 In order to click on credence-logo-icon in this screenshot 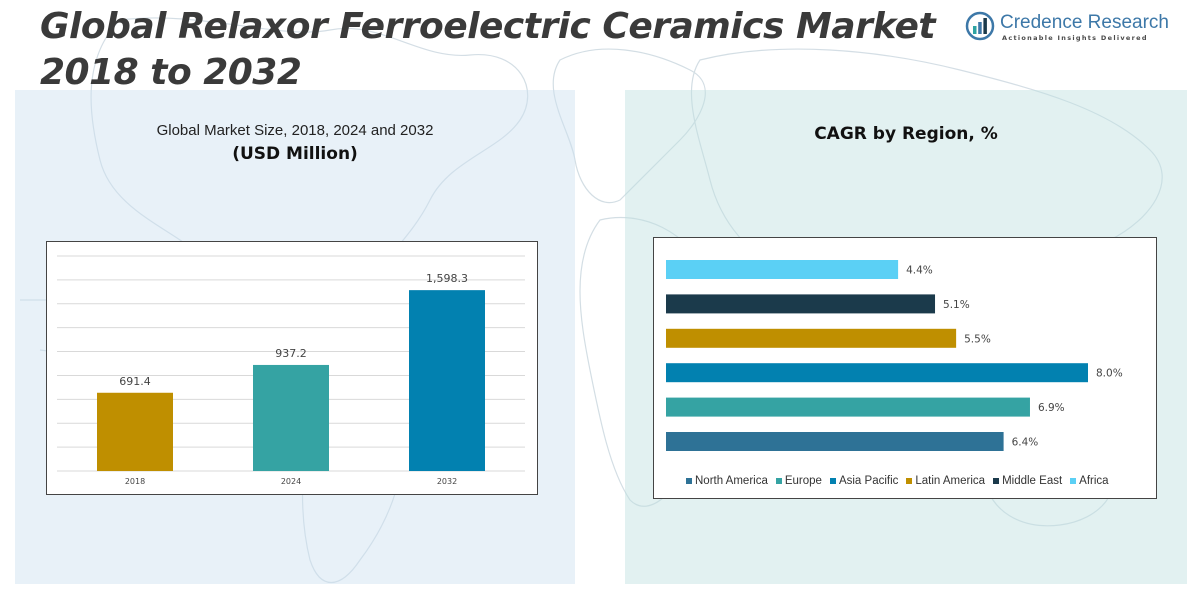, I will do `click(980, 26)`.